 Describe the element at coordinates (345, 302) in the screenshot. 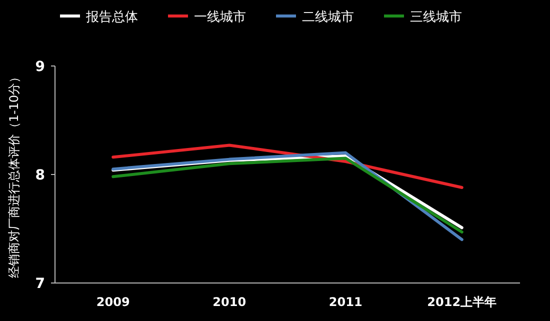

I see `x-tick-label: 2011` at that location.